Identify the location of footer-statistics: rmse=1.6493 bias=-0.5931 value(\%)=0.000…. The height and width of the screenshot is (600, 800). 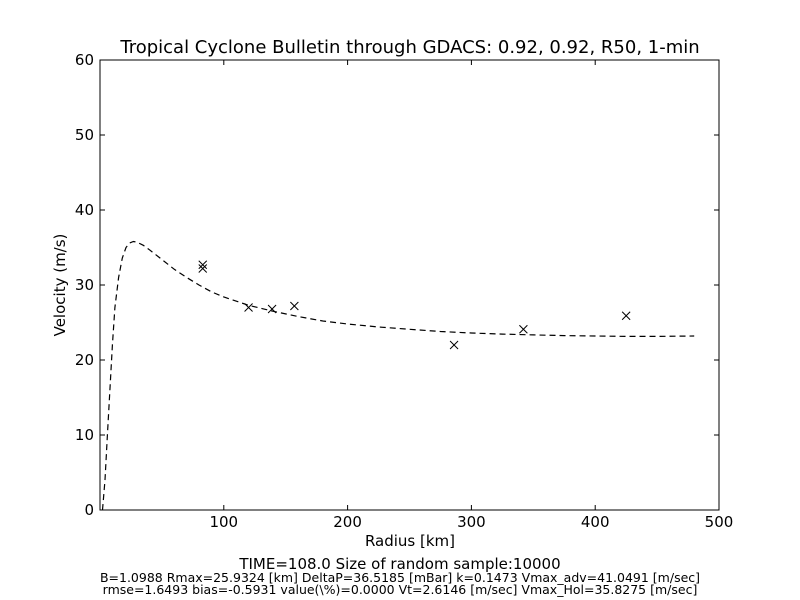
(400, 589).